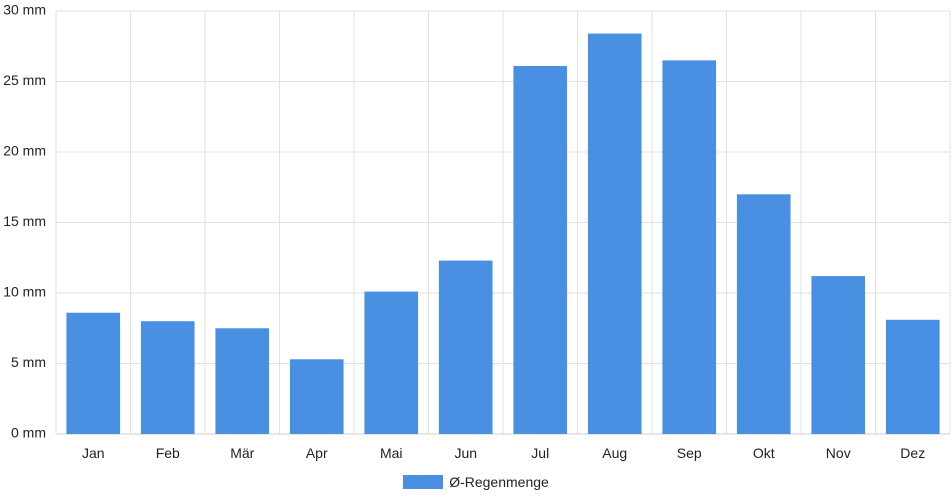  Describe the element at coordinates (242, 453) in the screenshot. I see `x-tick-label: Mär` at that location.